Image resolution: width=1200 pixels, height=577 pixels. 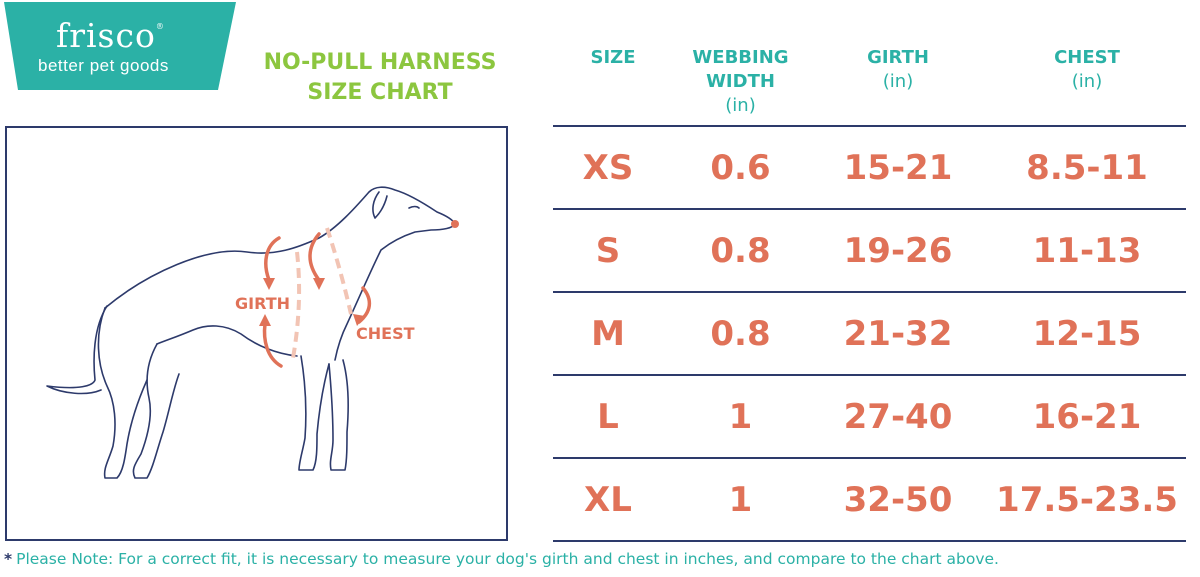 What do you see at coordinates (1087, 57) in the screenshot?
I see `header-chest-label: CHEST` at bounding box center [1087, 57].